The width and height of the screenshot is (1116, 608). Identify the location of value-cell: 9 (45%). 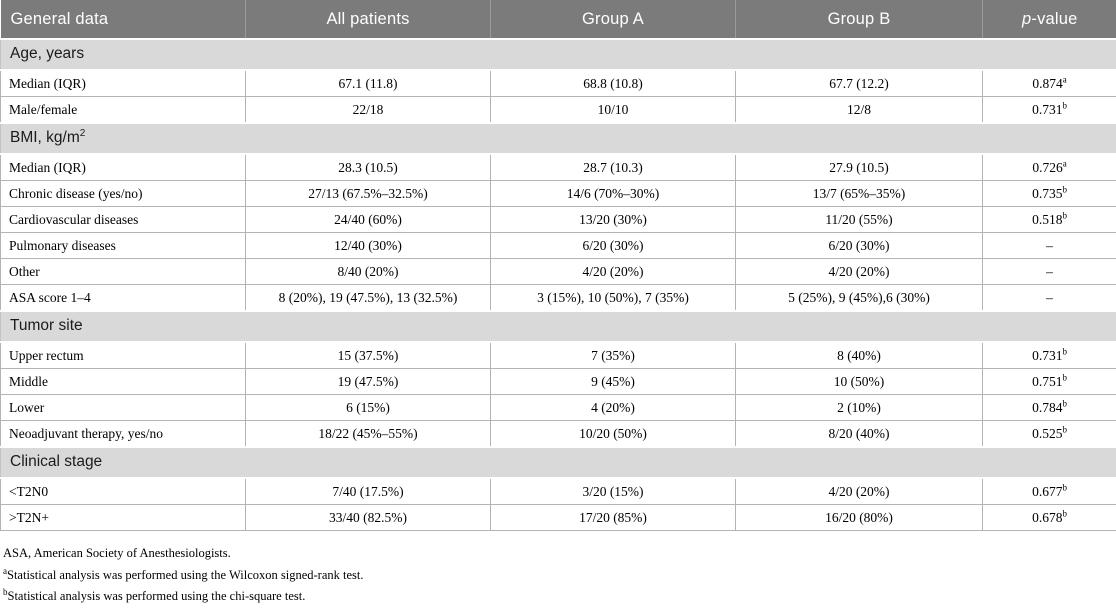
(613, 382).